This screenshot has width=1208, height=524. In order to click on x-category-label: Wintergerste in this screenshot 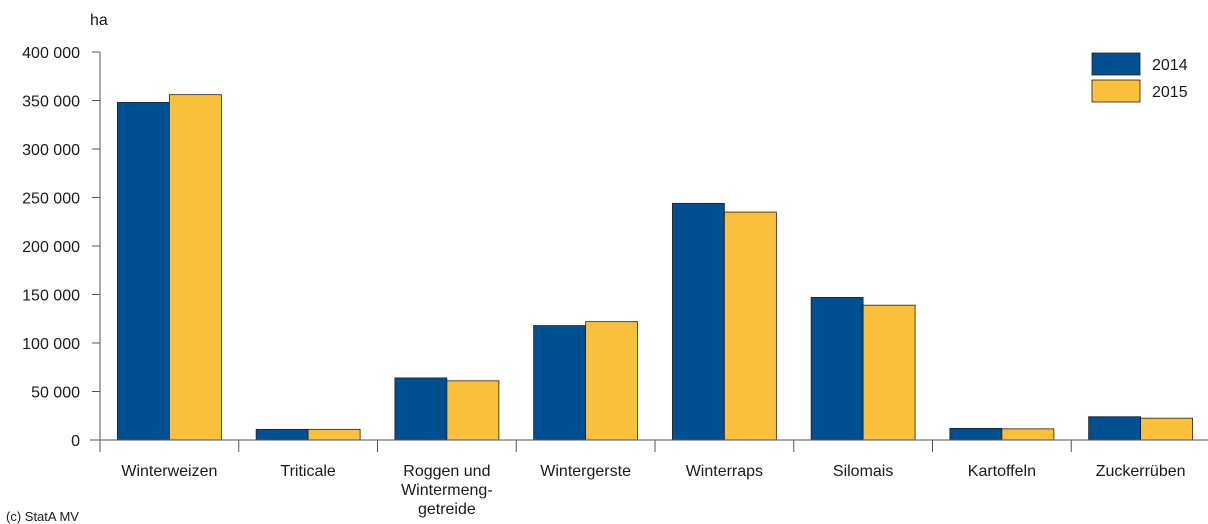, I will do `click(585, 471)`.